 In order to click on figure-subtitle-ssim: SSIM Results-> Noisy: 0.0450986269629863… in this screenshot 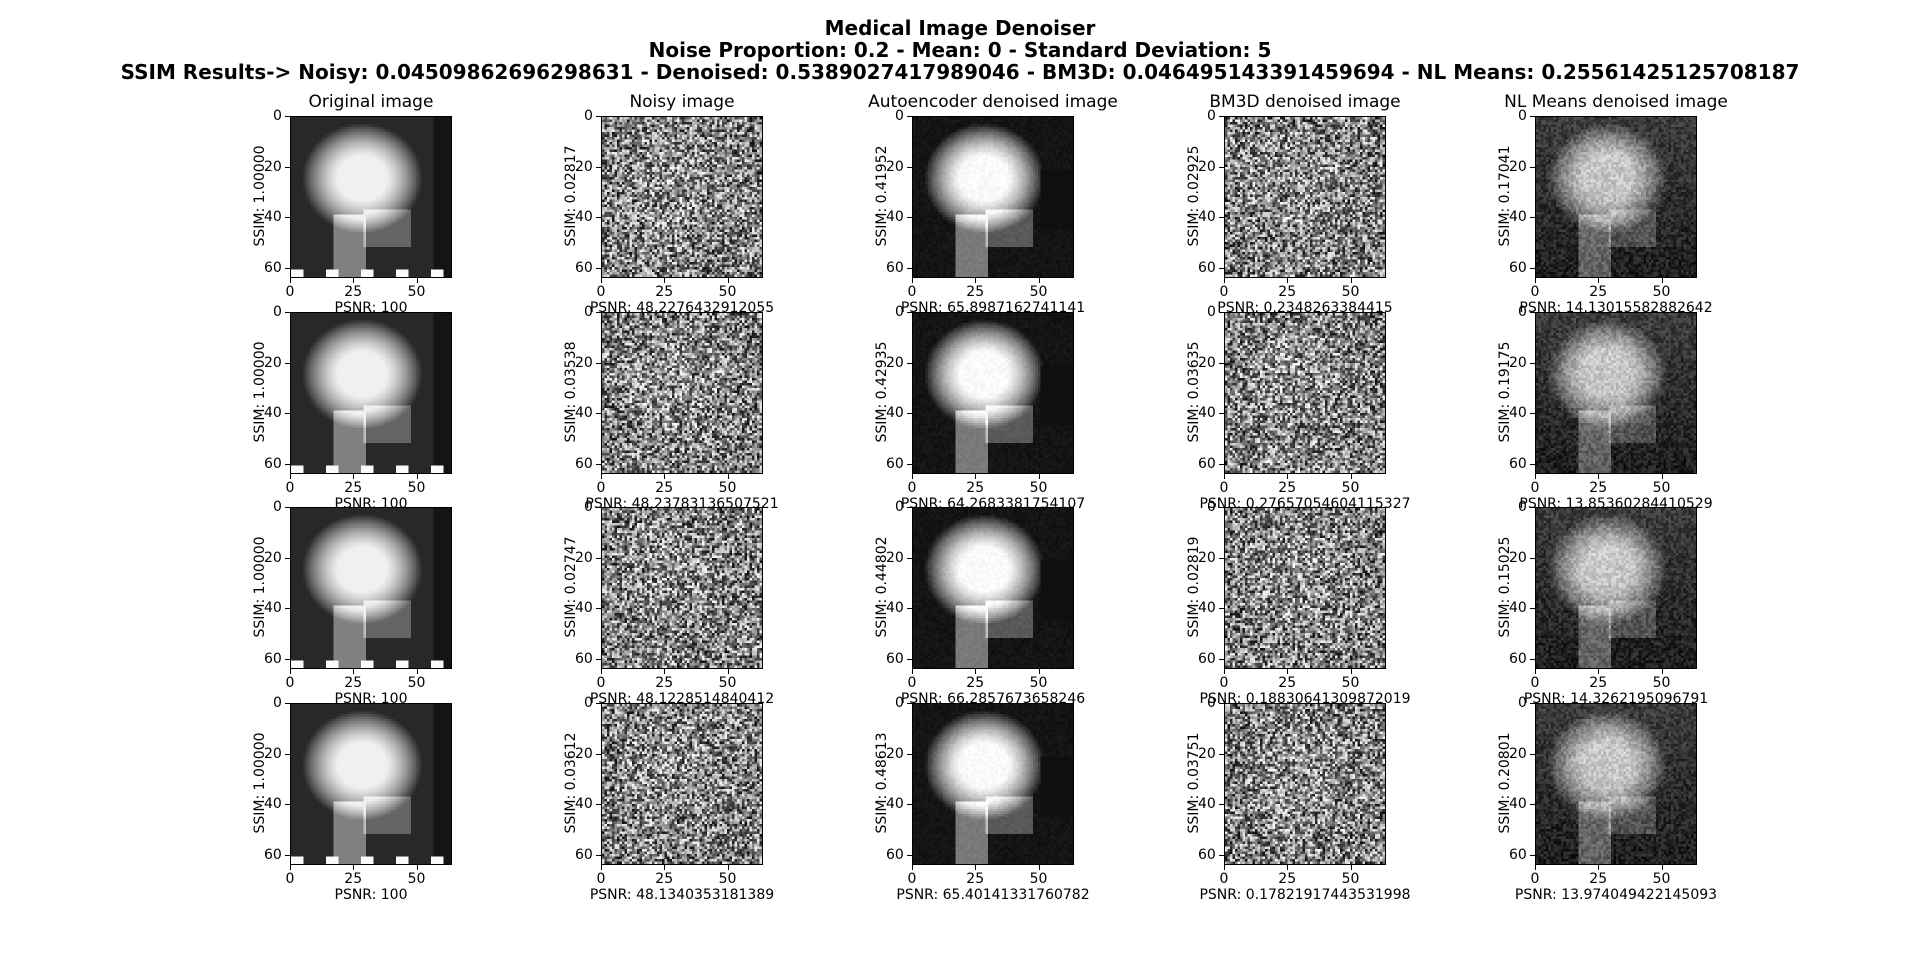, I will do `click(960, 72)`.